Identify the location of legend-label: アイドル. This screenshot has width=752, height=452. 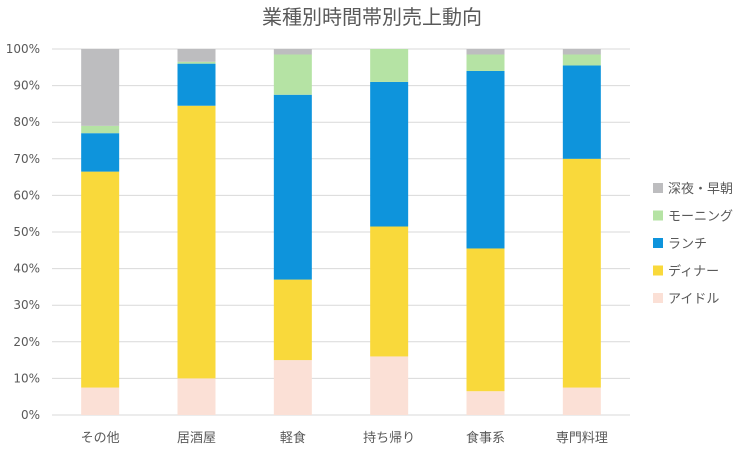
(693, 299).